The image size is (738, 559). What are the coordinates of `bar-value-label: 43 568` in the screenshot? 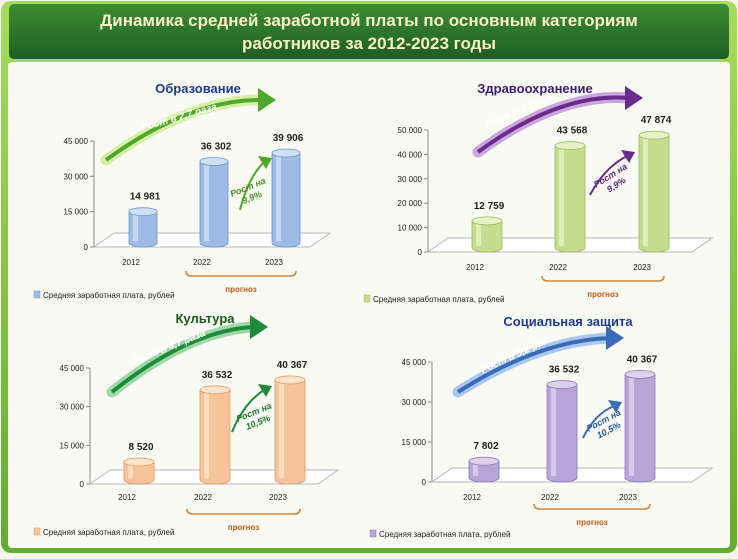 It's located at (572, 131).